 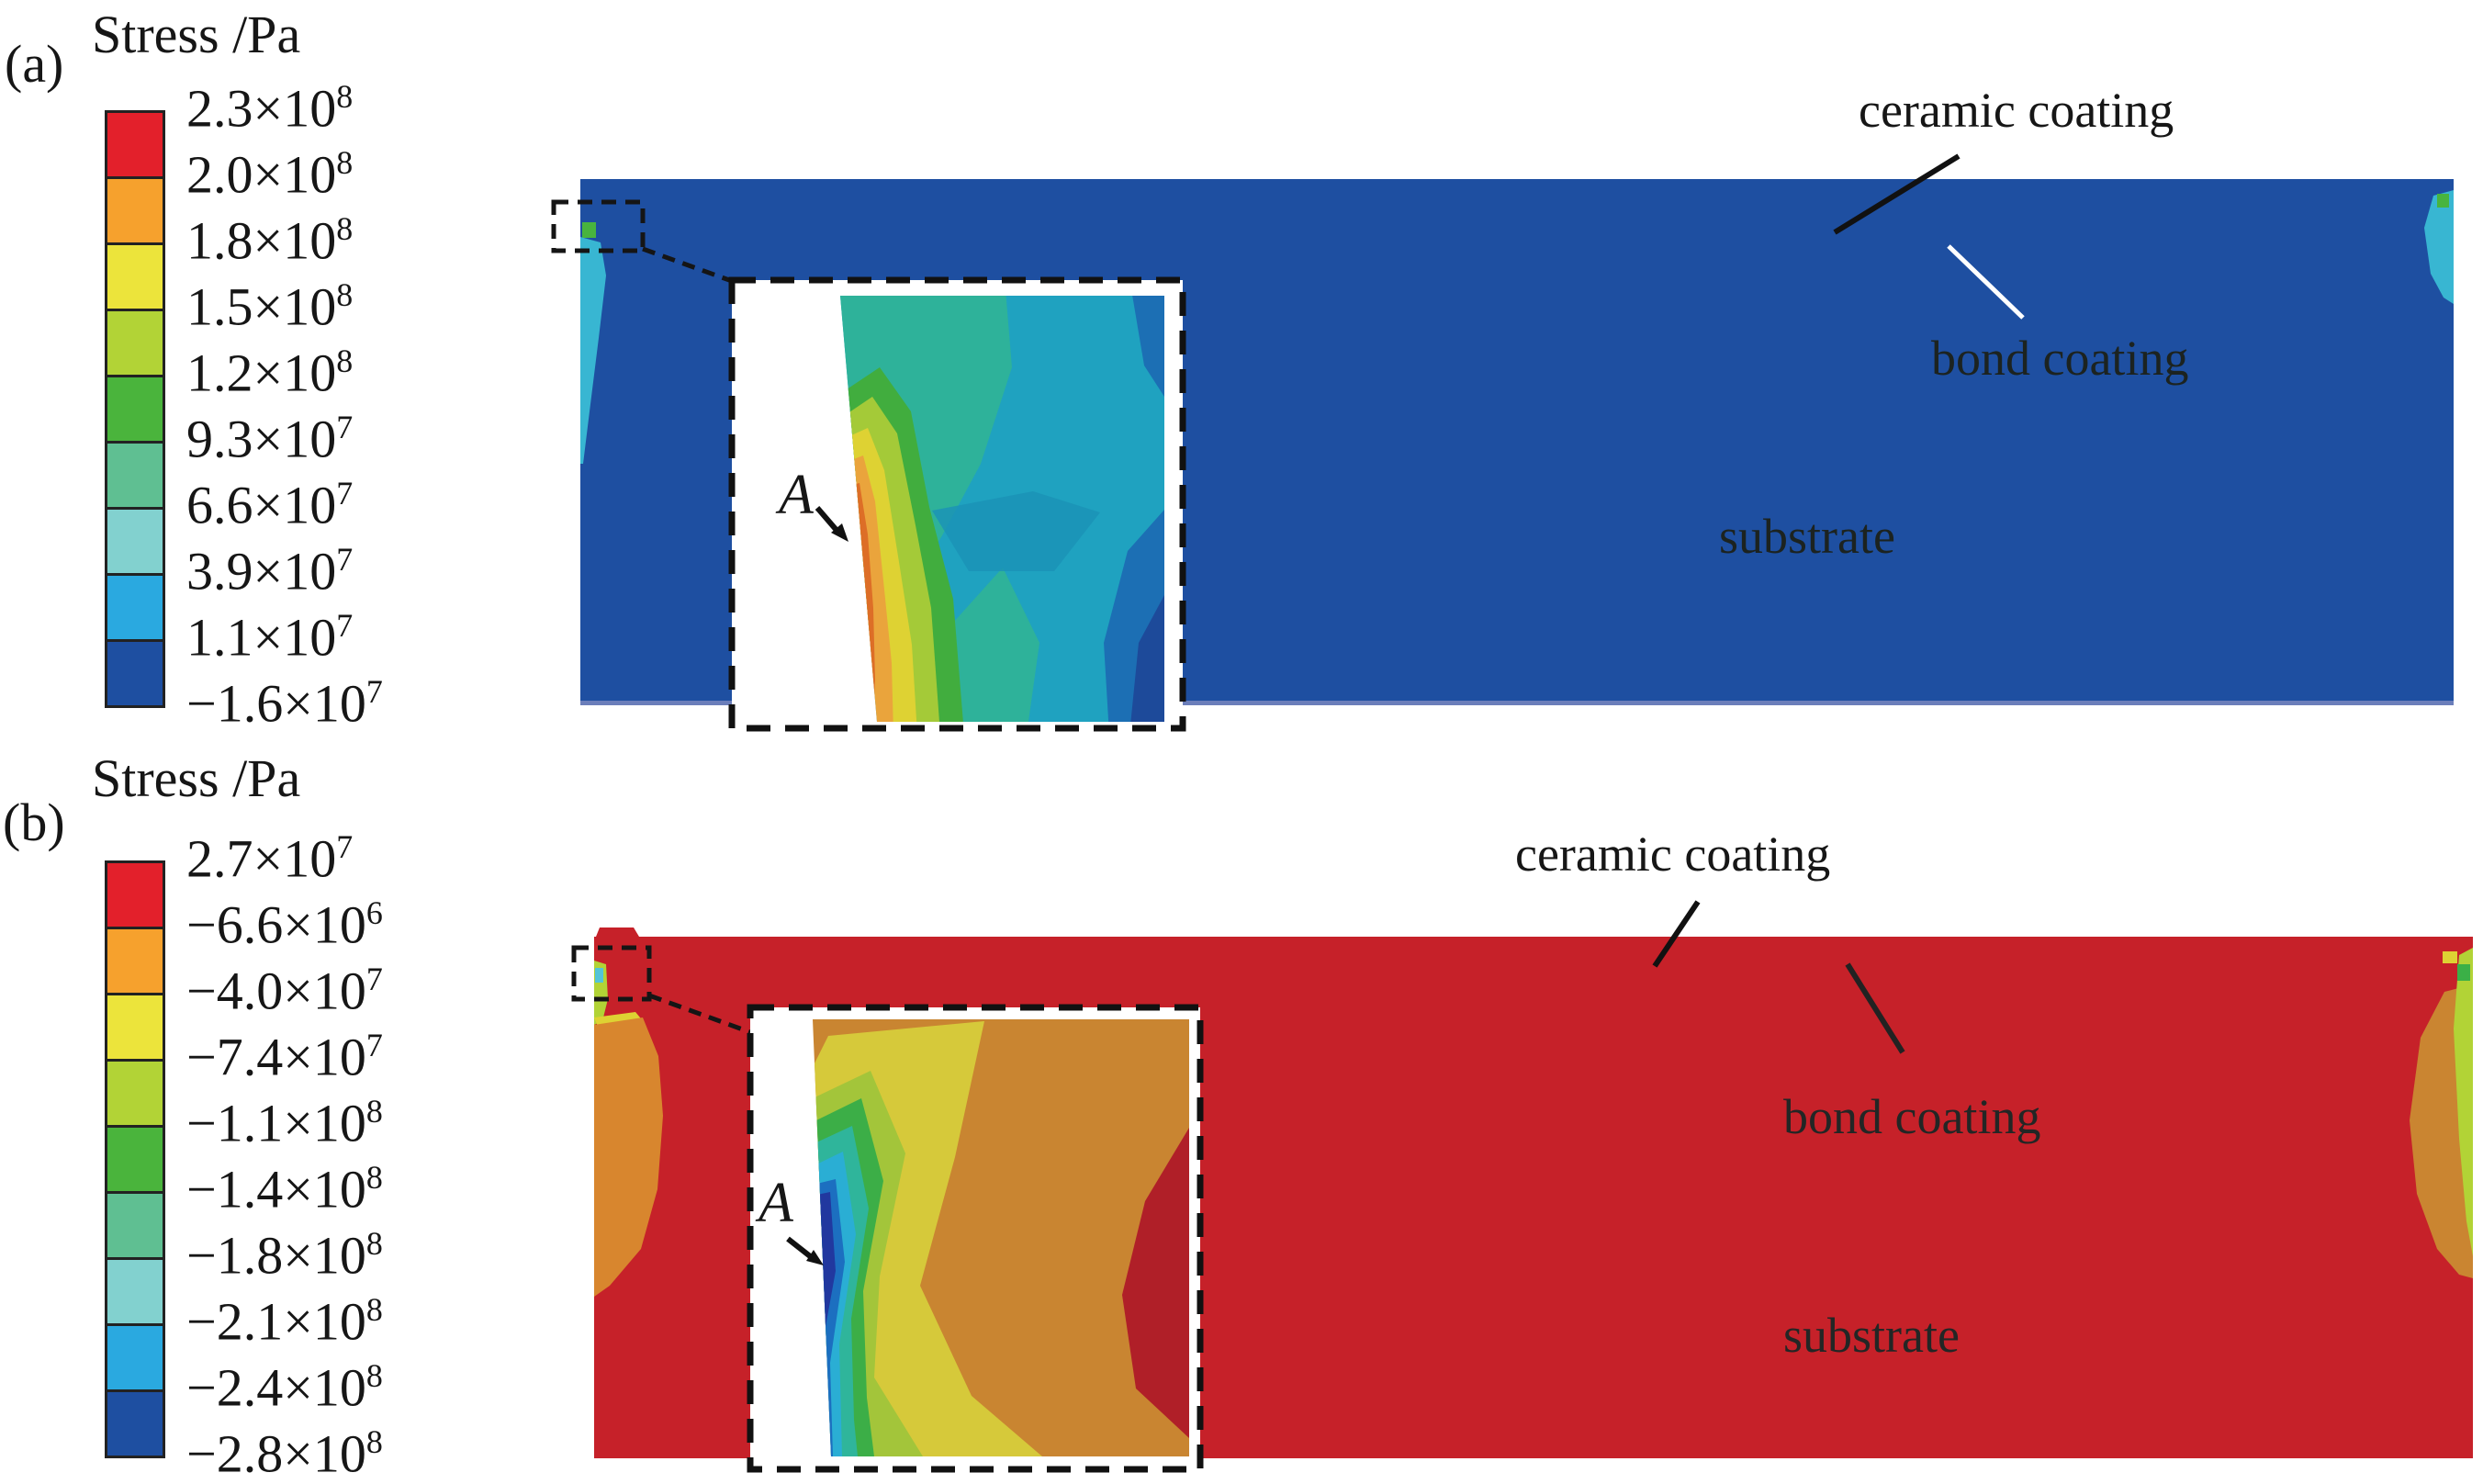 What do you see at coordinates (270, 505) in the screenshot?
I see `legend-a-label-6: 6.6×10⁷` at bounding box center [270, 505].